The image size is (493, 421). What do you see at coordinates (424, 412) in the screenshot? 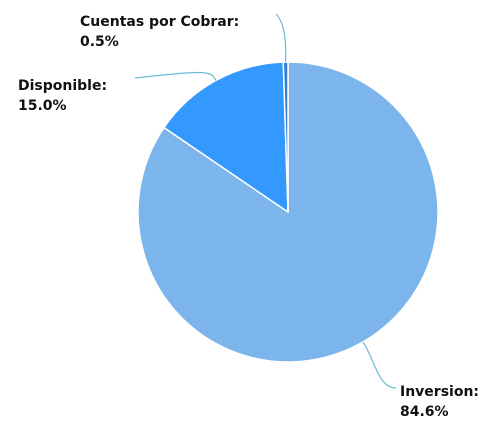
I see `slice-value-inversion: 84.6%` at bounding box center [424, 412].